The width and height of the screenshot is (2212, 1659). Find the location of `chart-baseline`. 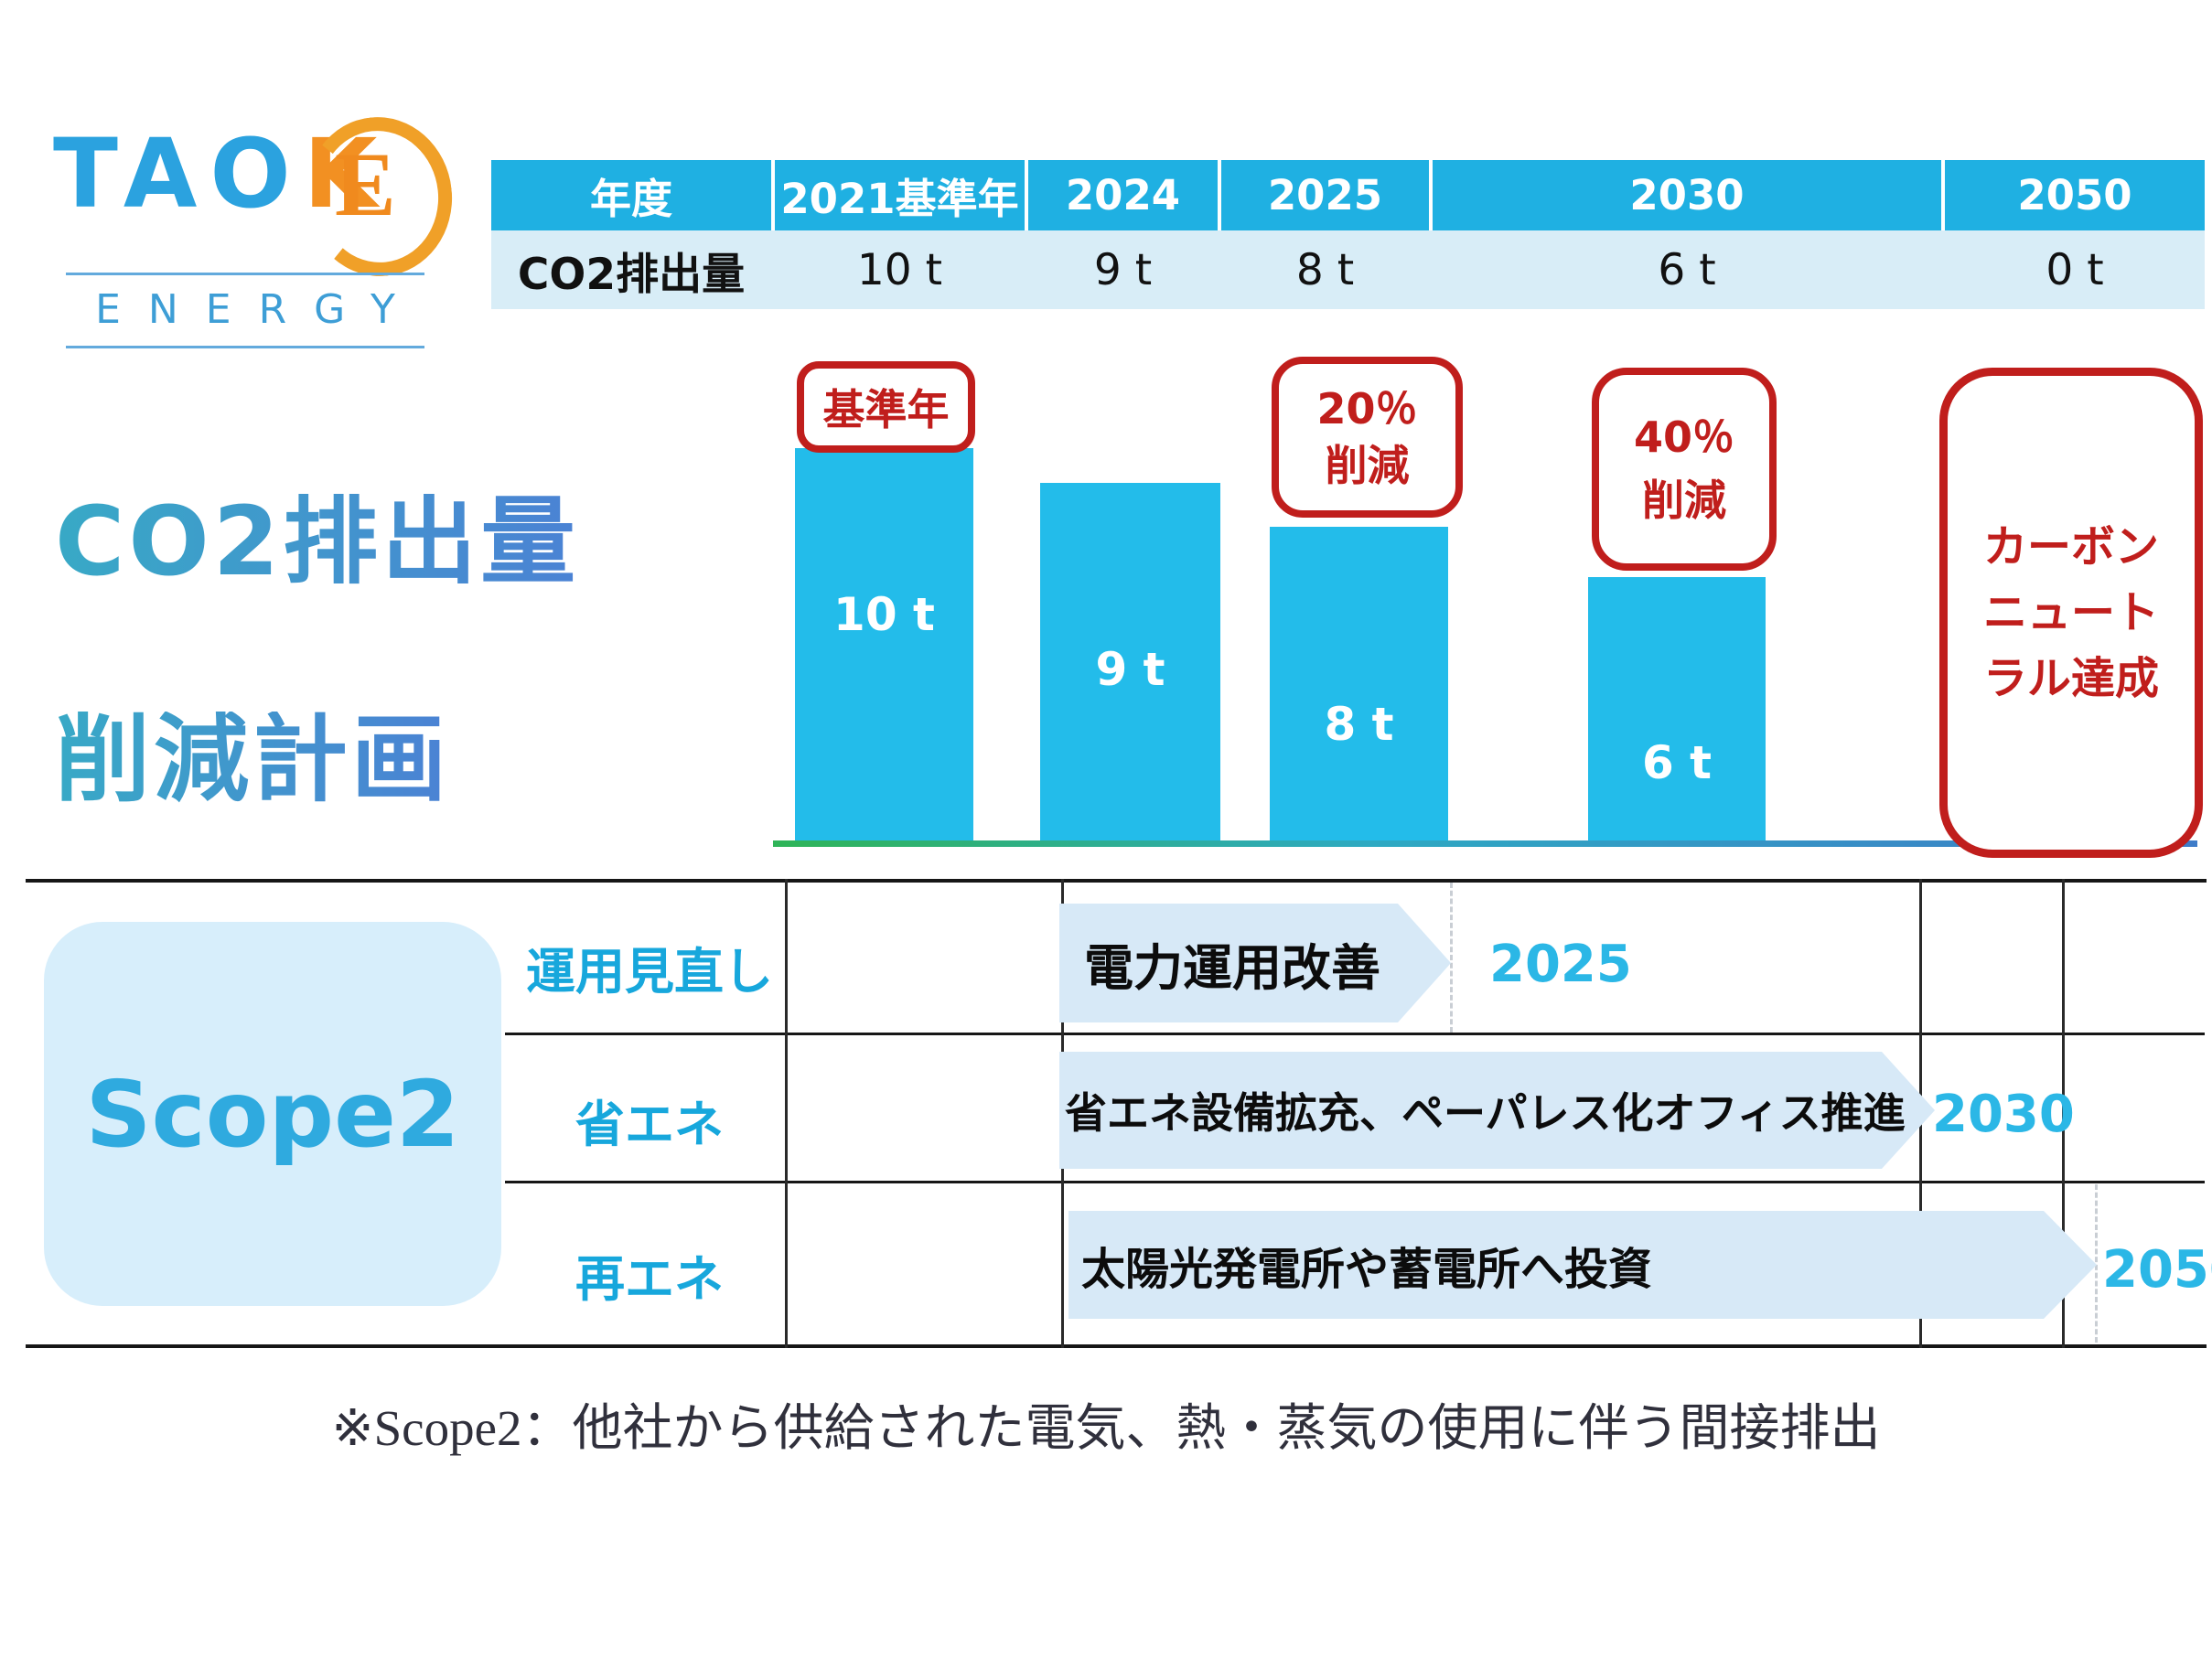

chart-baseline is located at coordinates (1485, 844).